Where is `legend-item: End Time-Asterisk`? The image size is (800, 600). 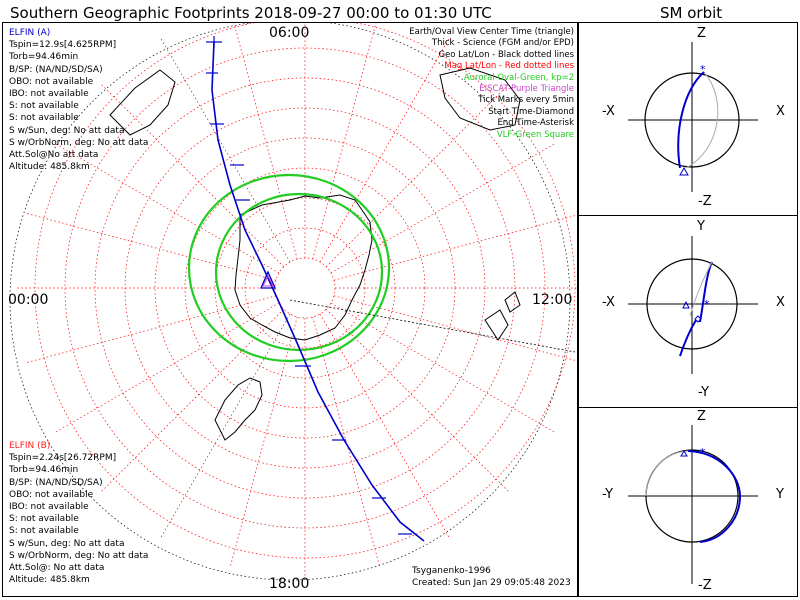 legend-item: End Time-Asterisk is located at coordinates (535, 123).